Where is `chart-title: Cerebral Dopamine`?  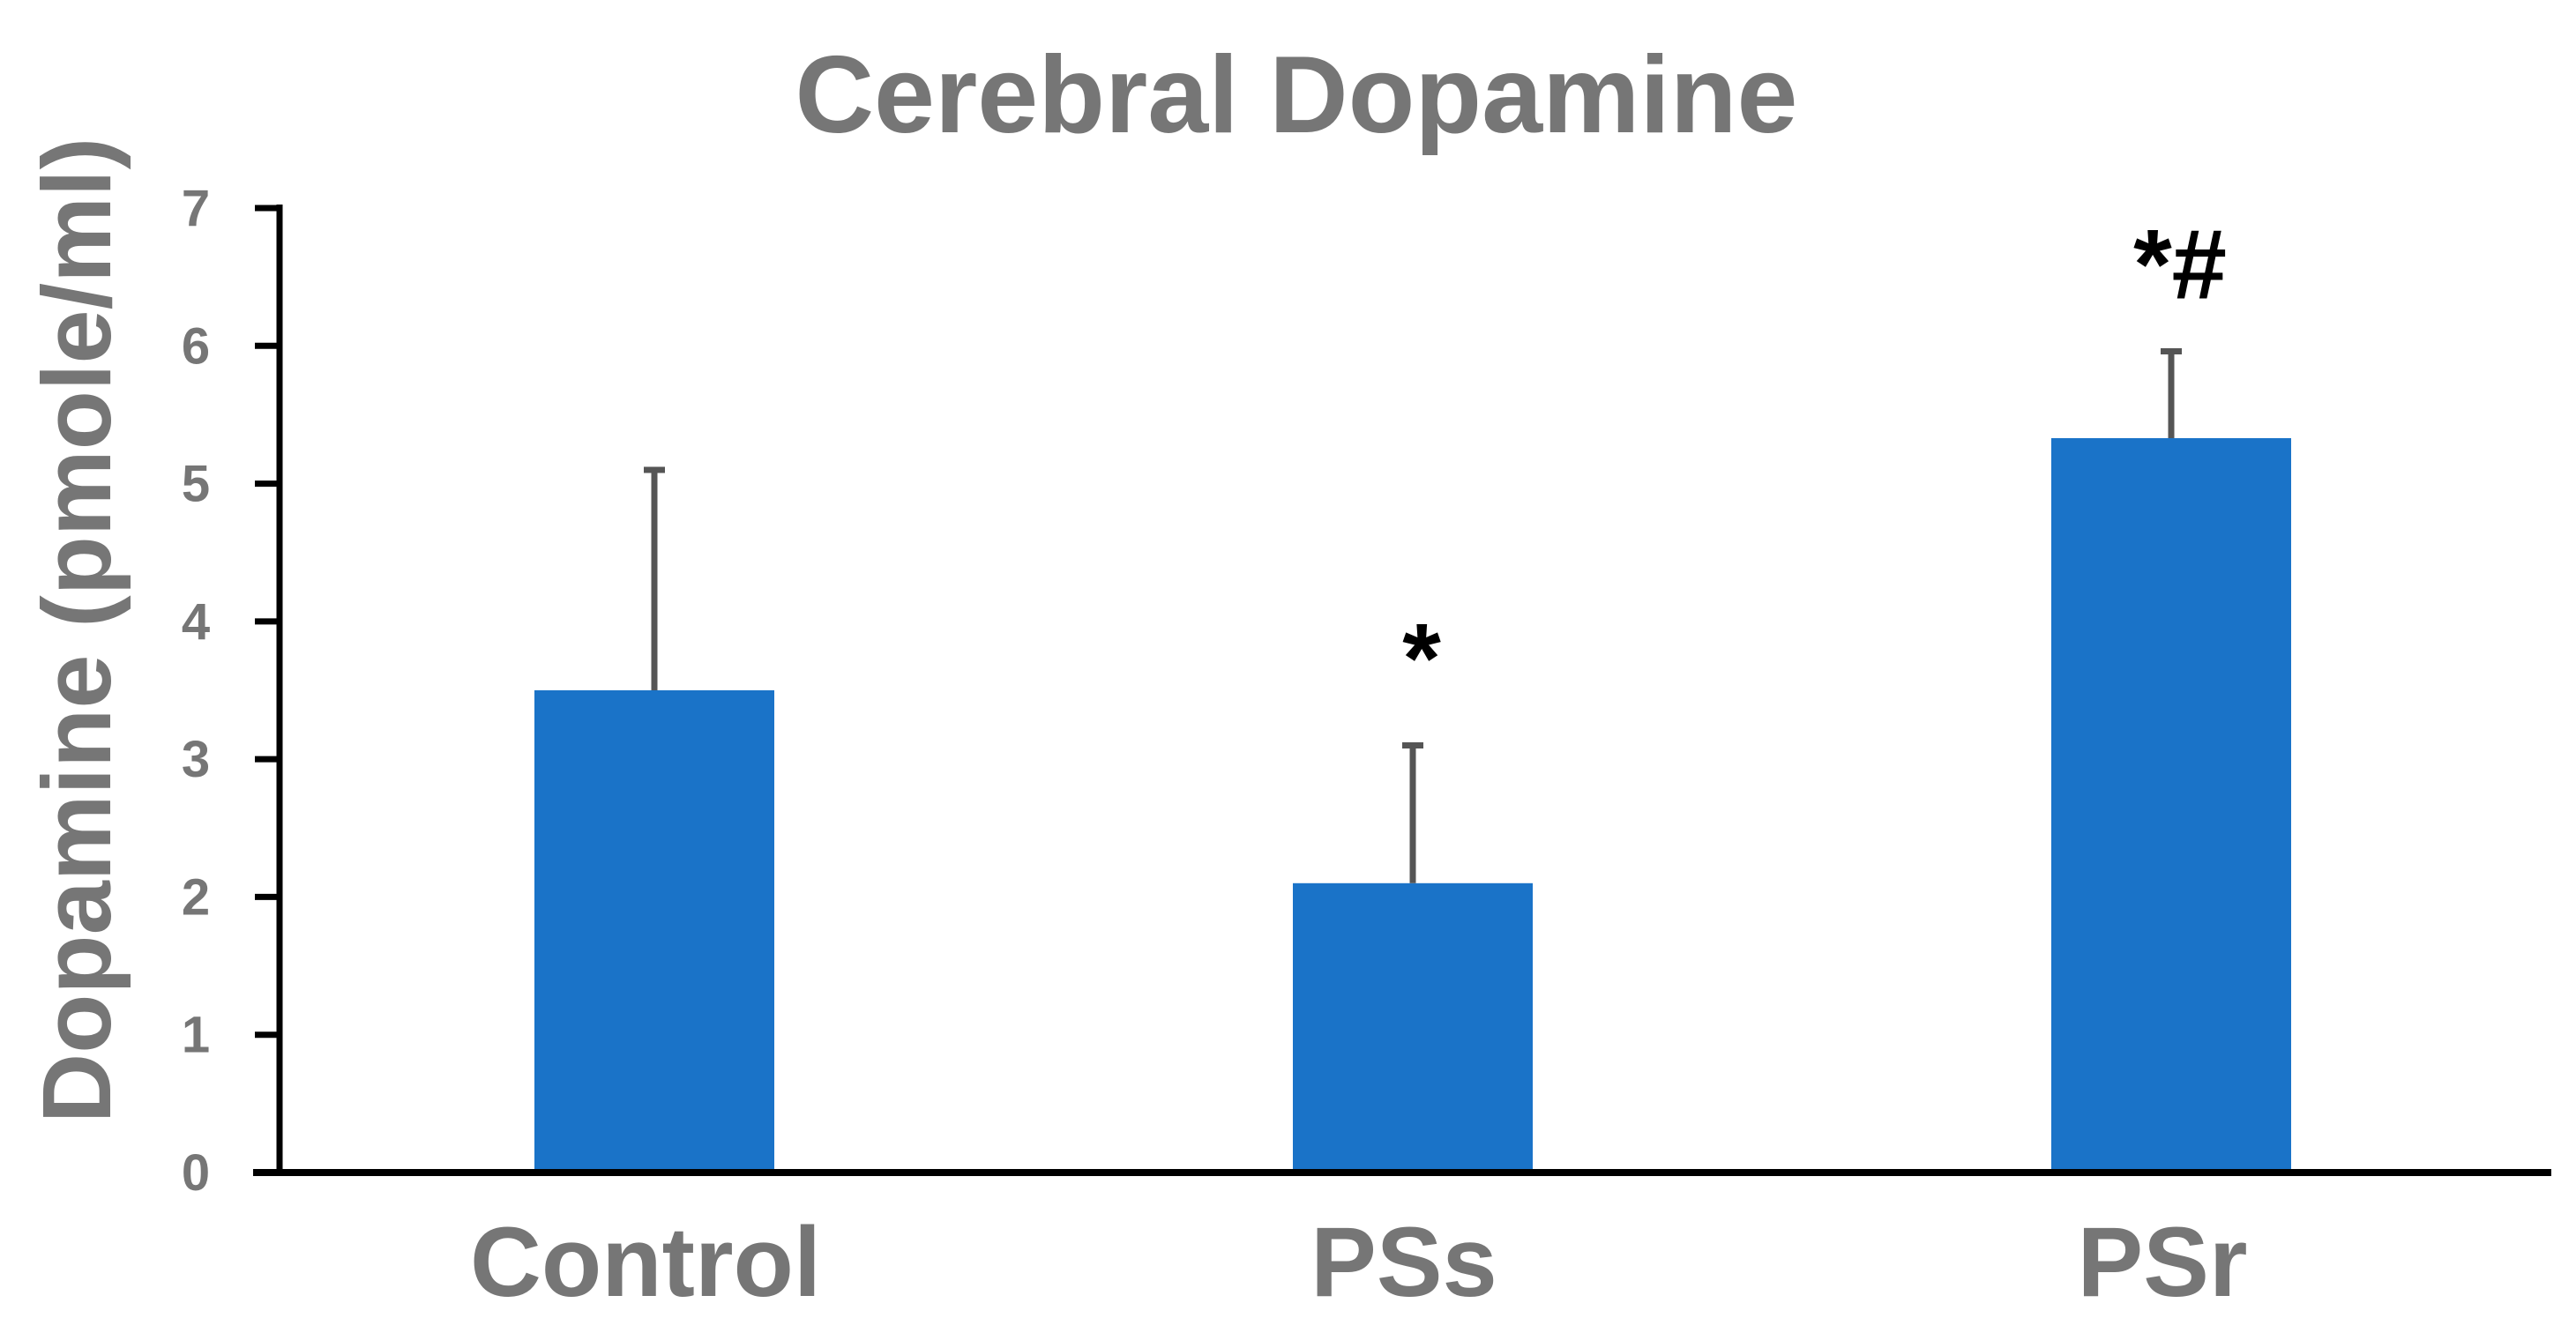
chart-title: Cerebral Dopamine is located at coordinates (1296, 95).